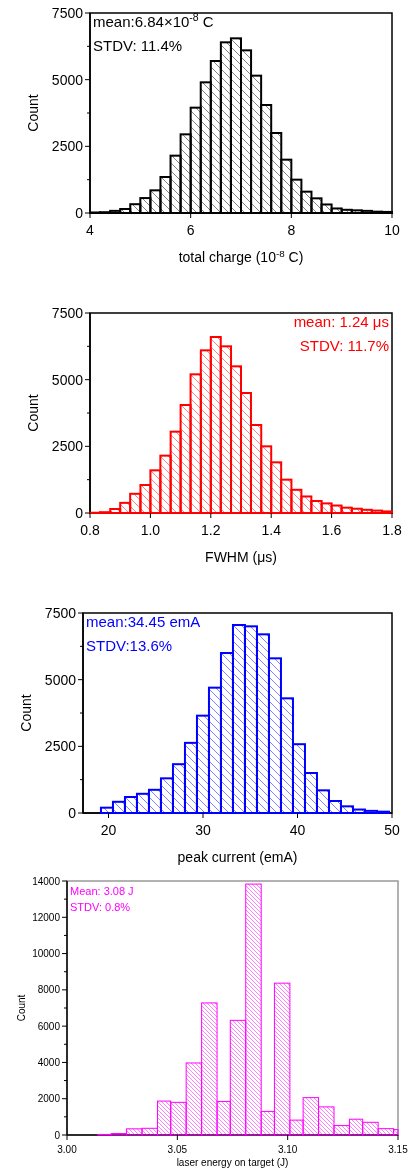 The width and height of the screenshot is (416, 1172). Describe the element at coordinates (331, 530) in the screenshot. I see `x-tick-label: 1.6` at that location.